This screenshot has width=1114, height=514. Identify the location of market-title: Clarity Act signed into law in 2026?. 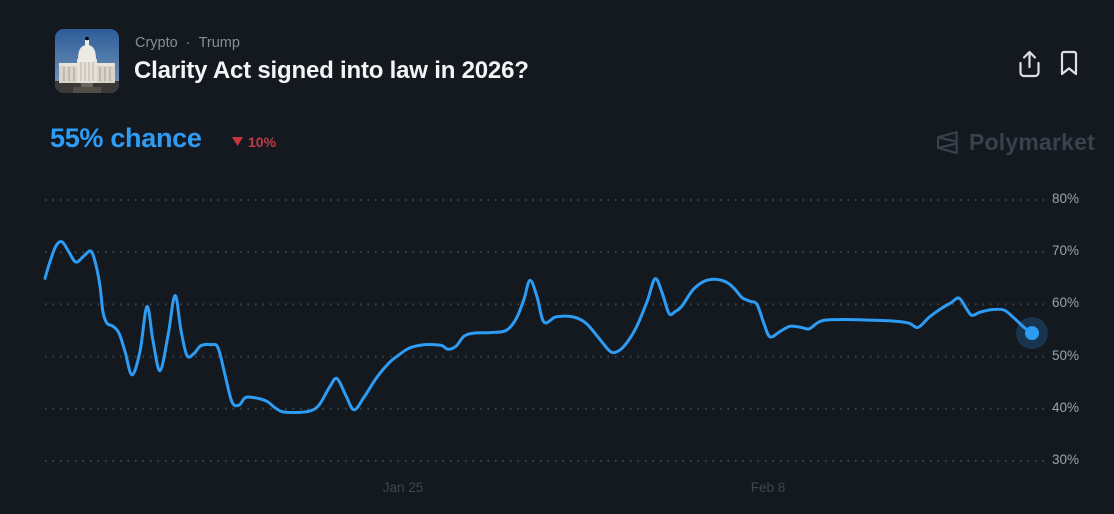
(331, 70).